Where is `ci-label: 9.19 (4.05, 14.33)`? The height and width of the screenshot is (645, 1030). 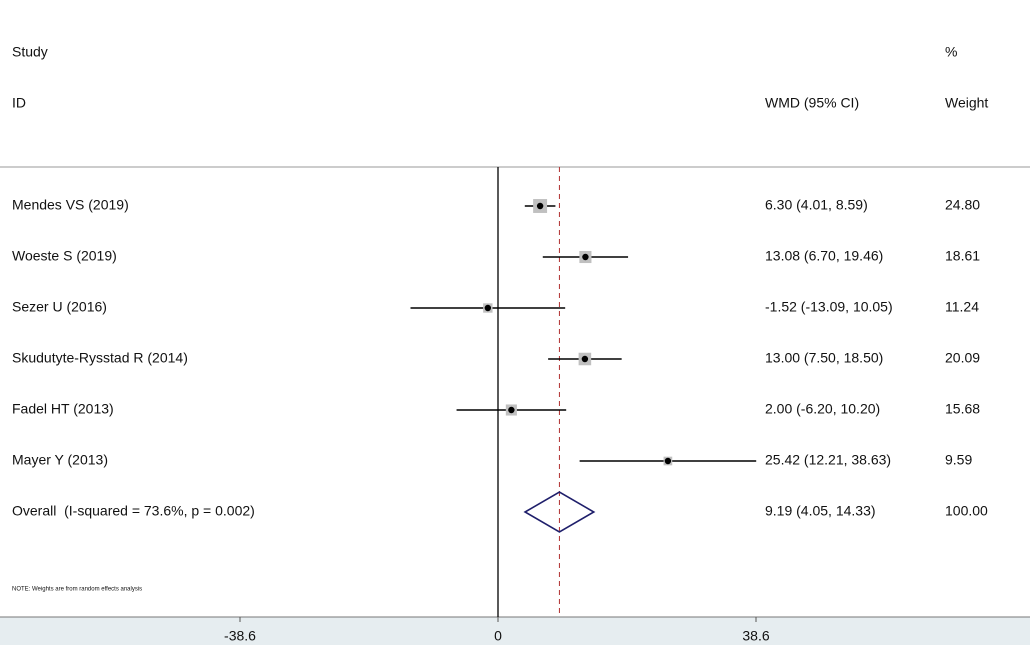 ci-label: 9.19 (4.05, 14.33) is located at coordinates (820, 511).